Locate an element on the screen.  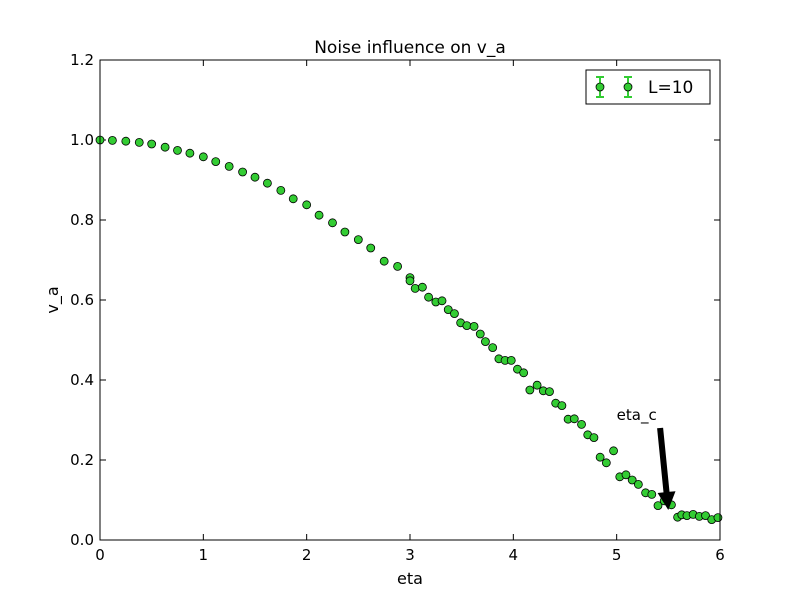
x-axis-label: eta is located at coordinates (410, 578).